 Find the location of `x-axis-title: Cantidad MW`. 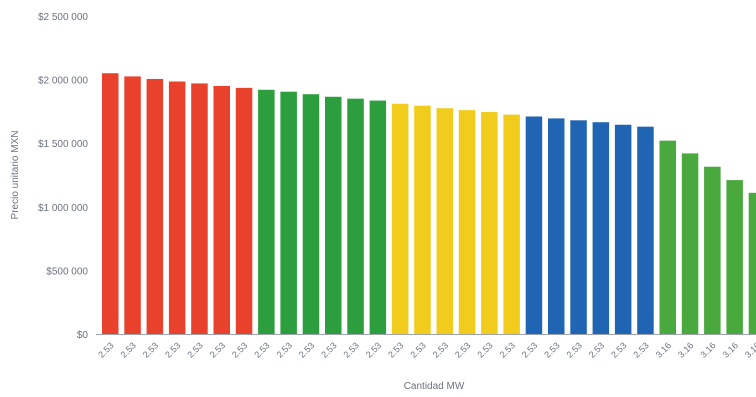

x-axis-title: Cantidad MW is located at coordinates (434, 386).